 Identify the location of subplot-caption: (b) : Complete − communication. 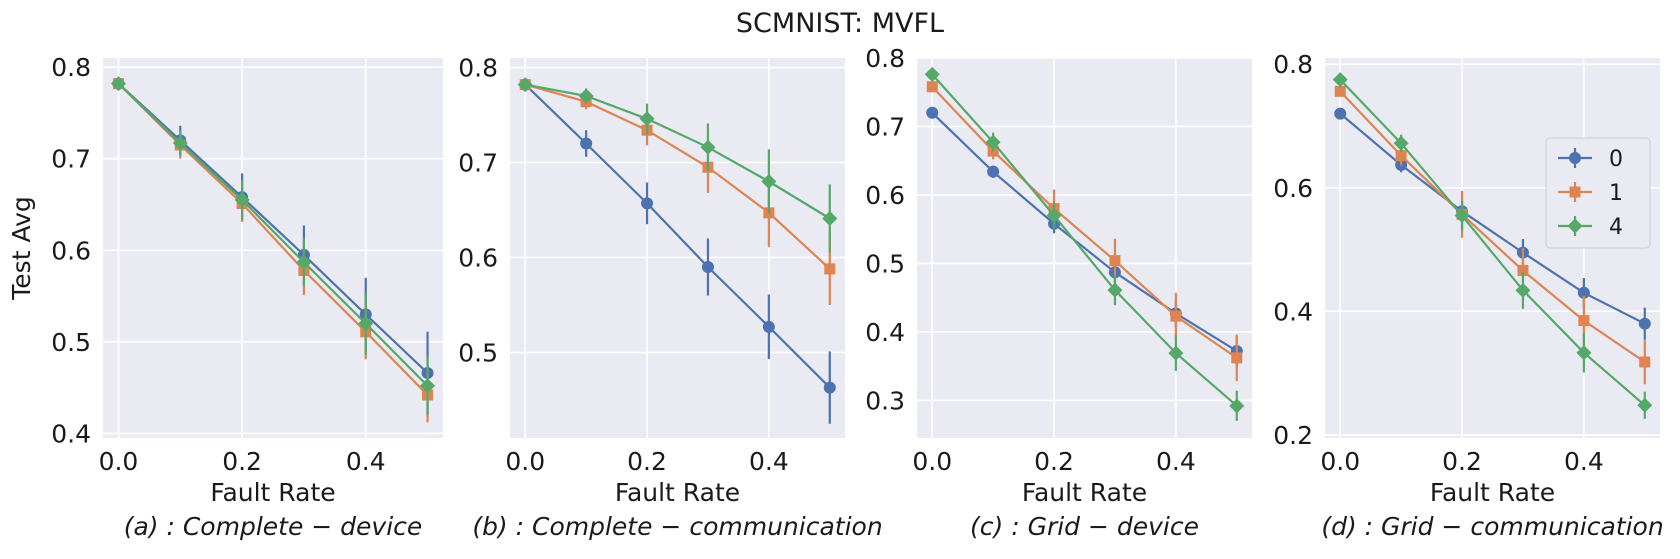
(677, 526).